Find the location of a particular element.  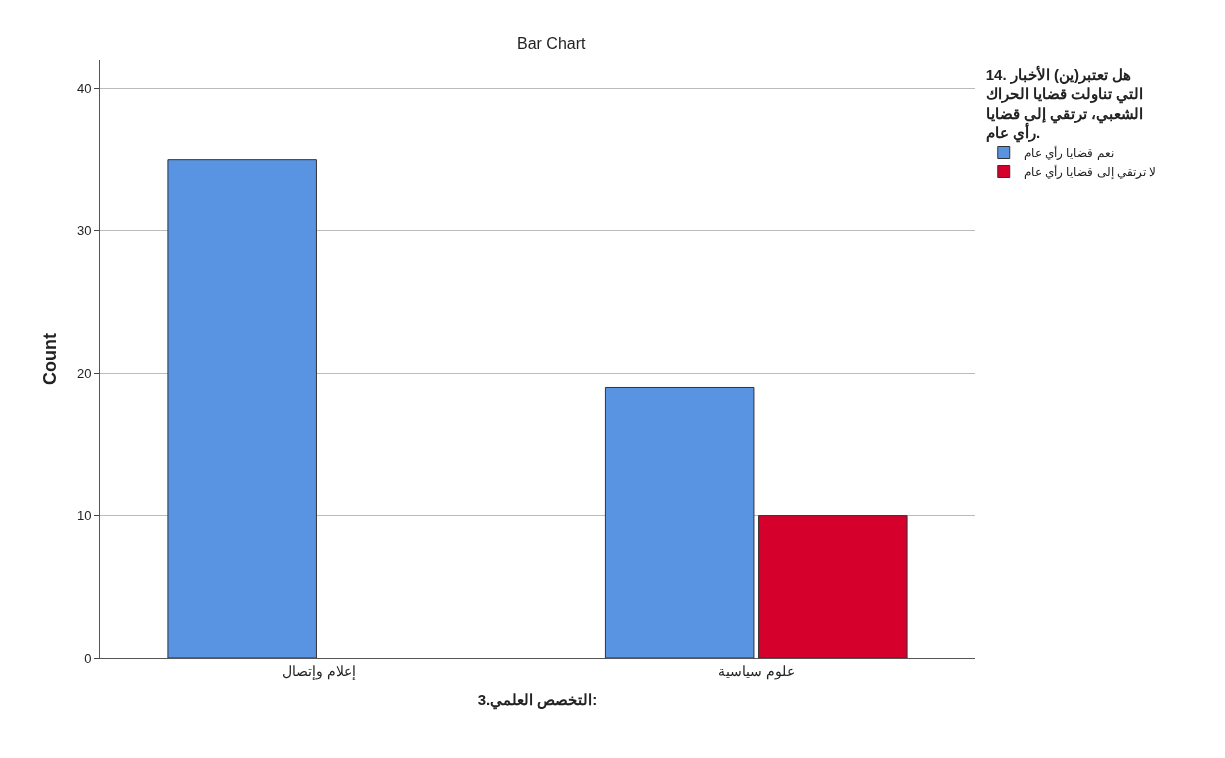

legend-label: نعم قضايا رأي عام is located at coordinates (1068, 153).